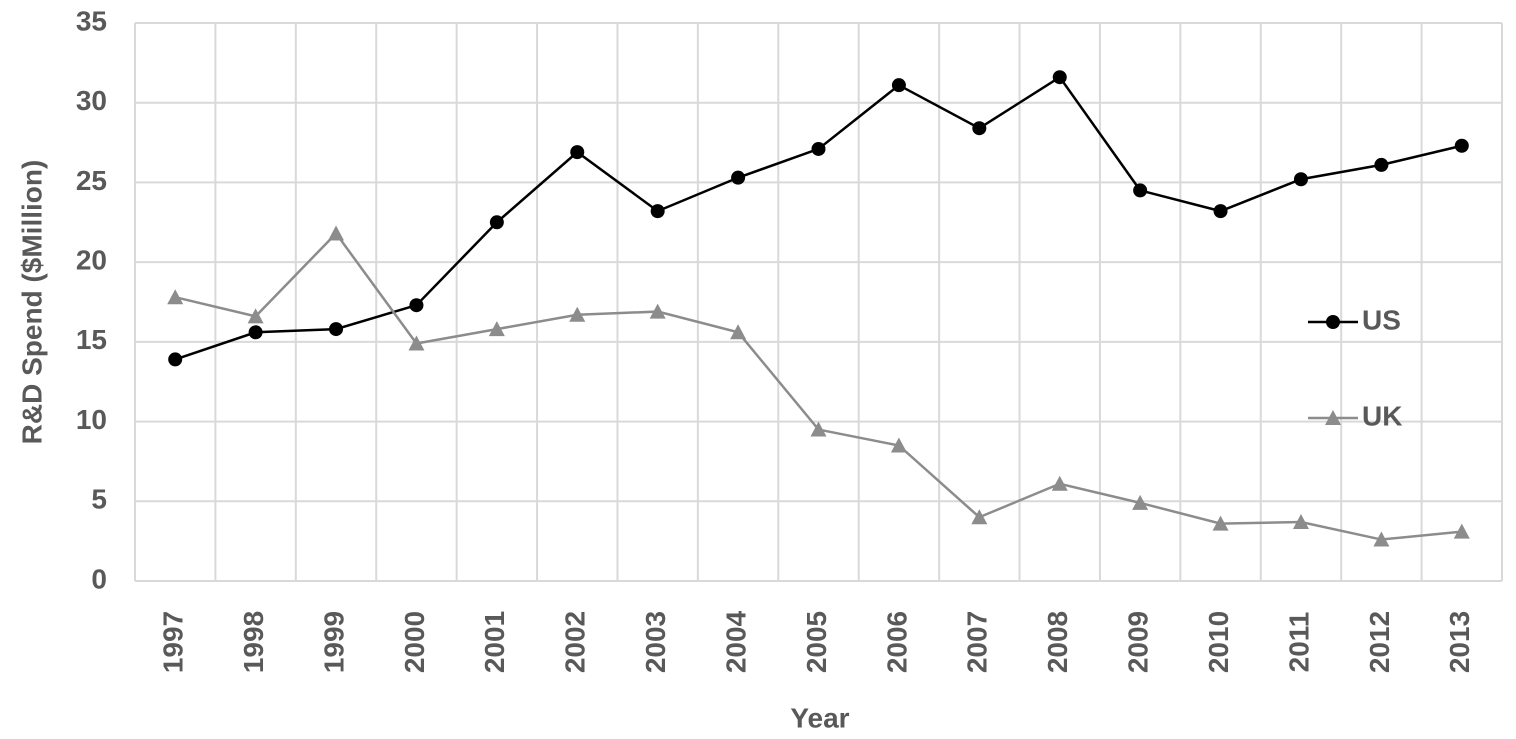 This screenshot has height=739, width=1516. What do you see at coordinates (31, 302) in the screenshot?
I see `y-axis-label: R&D Spend ($Million)` at bounding box center [31, 302].